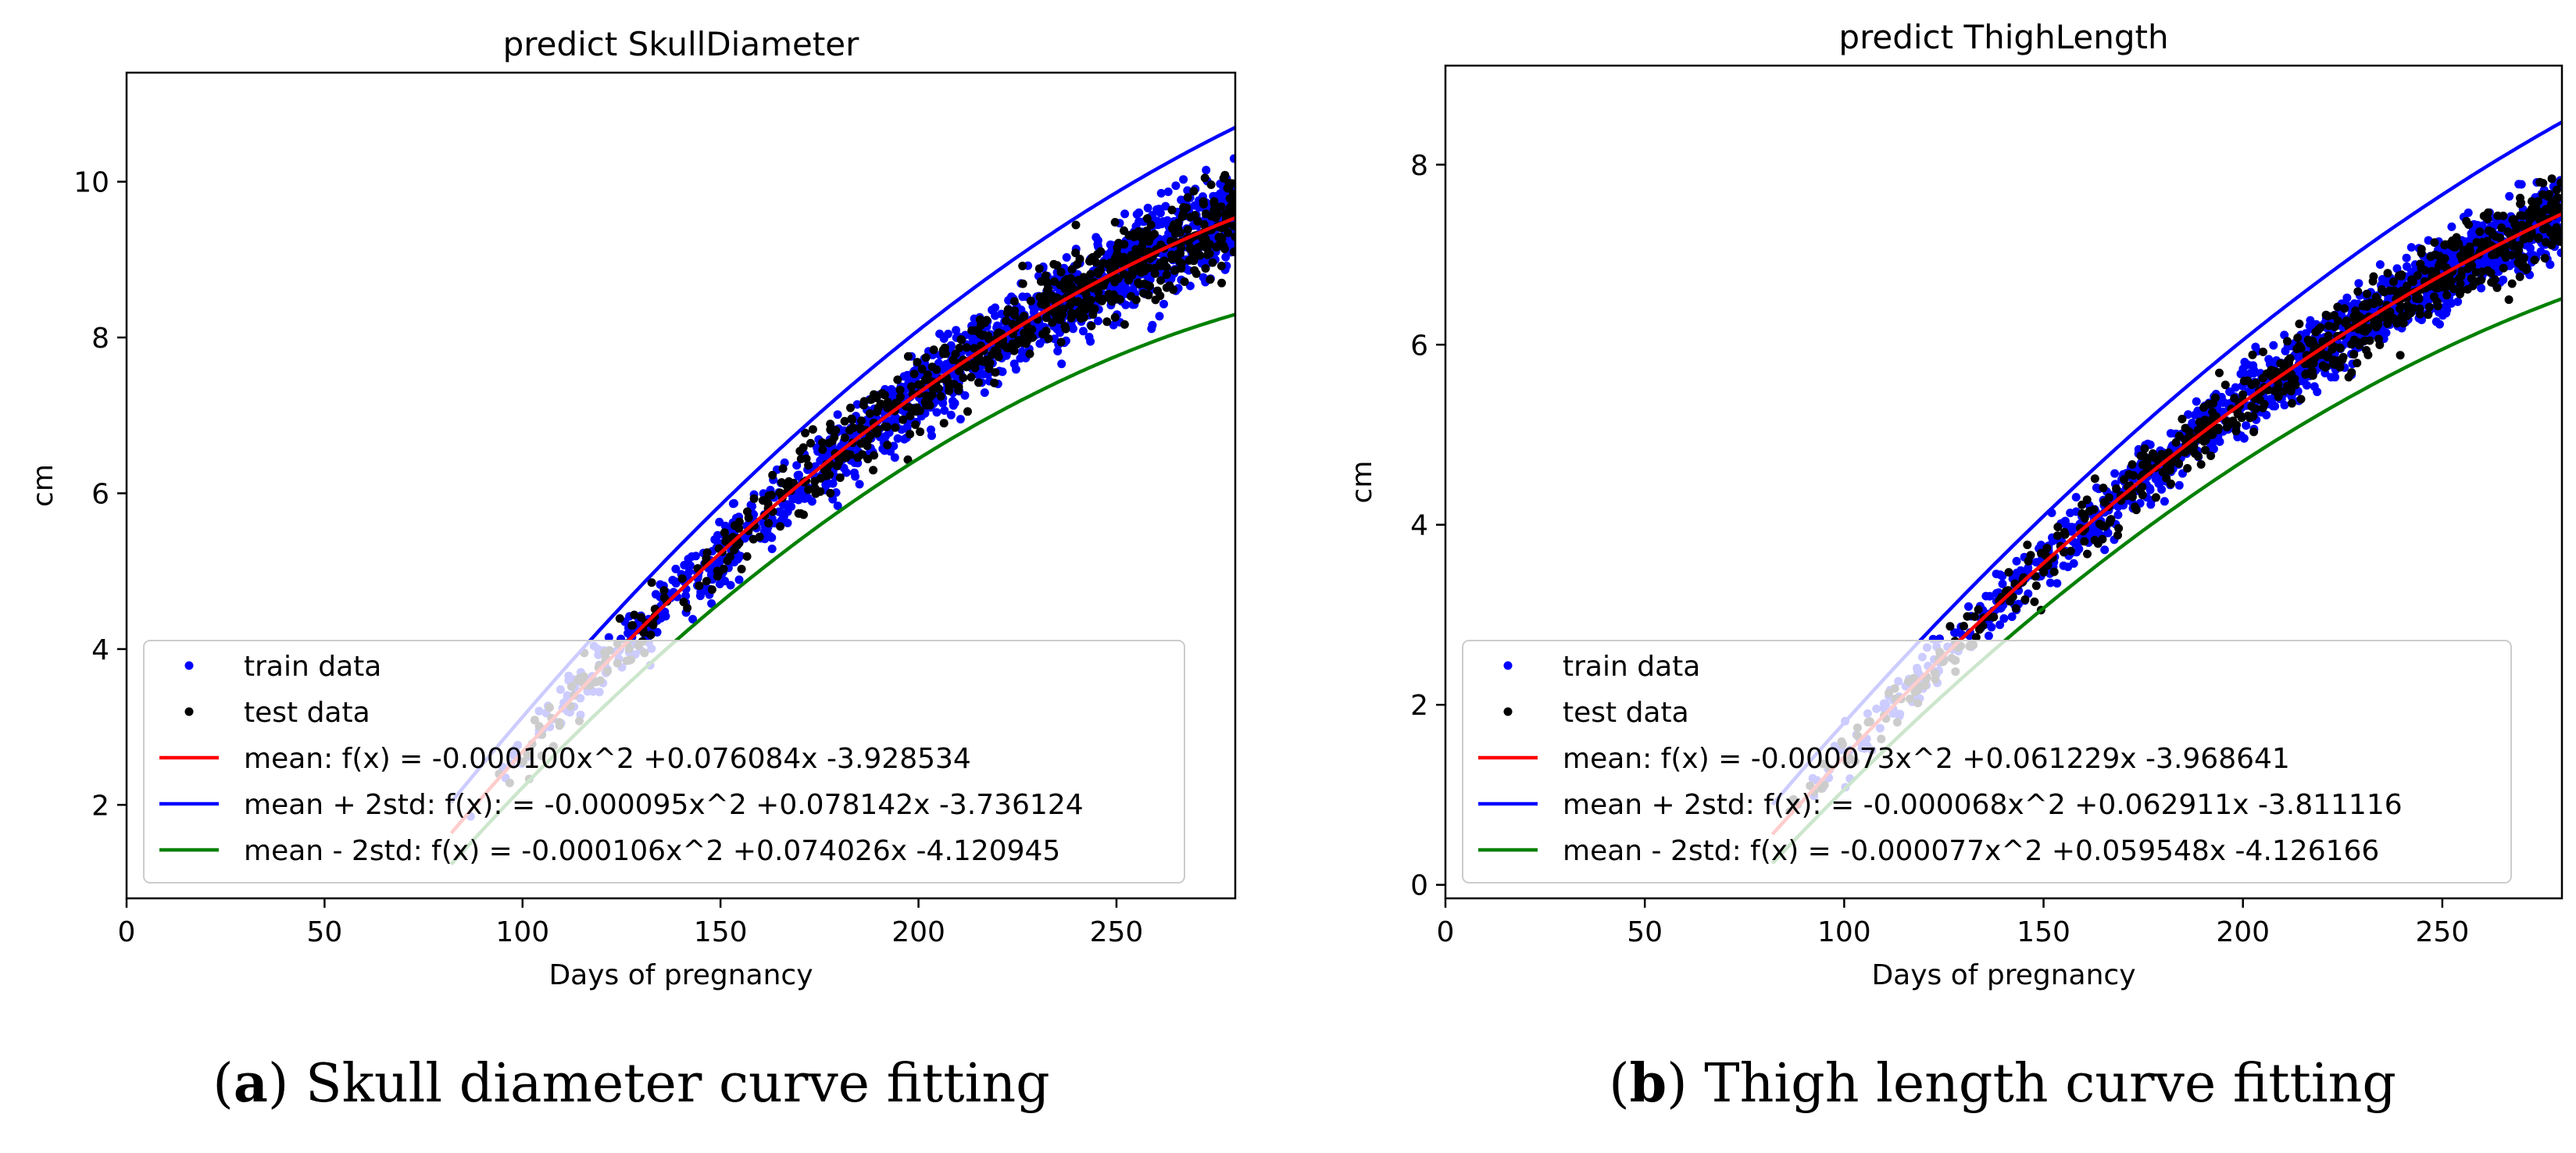 The height and width of the screenshot is (1153, 2576). What do you see at coordinates (2044, 932) in the screenshot?
I see `x-tick-label: 150` at bounding box center [2044, 932].